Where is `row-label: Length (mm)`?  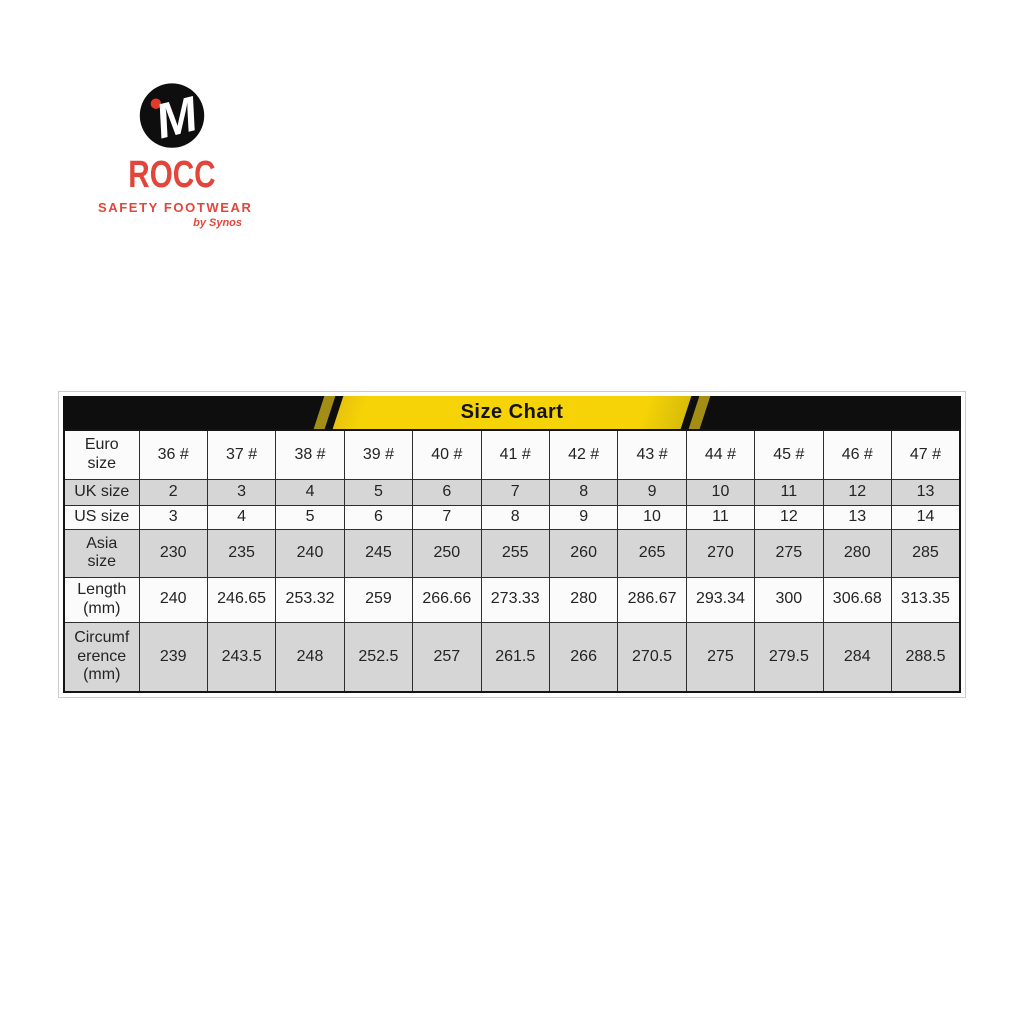
row-label: Length (mm) is located at coordinates (101, 599).